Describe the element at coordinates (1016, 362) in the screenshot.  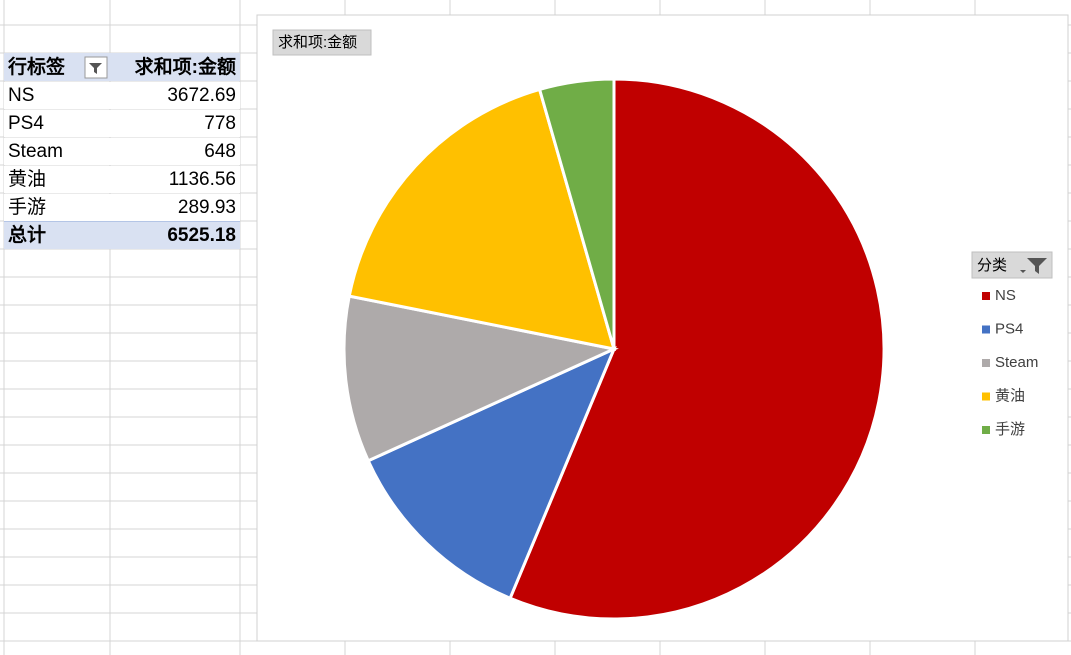
I see `legend-label: Steam` at that location.